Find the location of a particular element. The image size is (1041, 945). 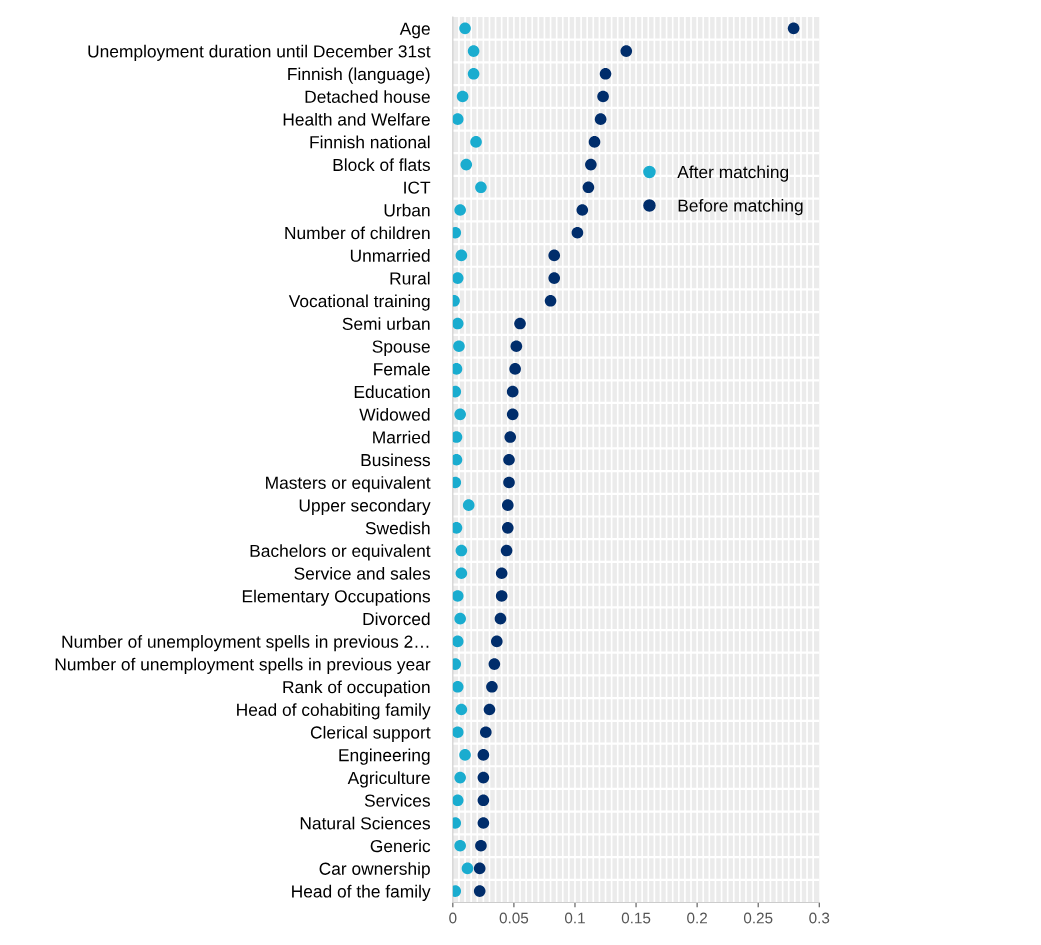

y-tick-label: Semi urban is located at coordinates (386, 323).